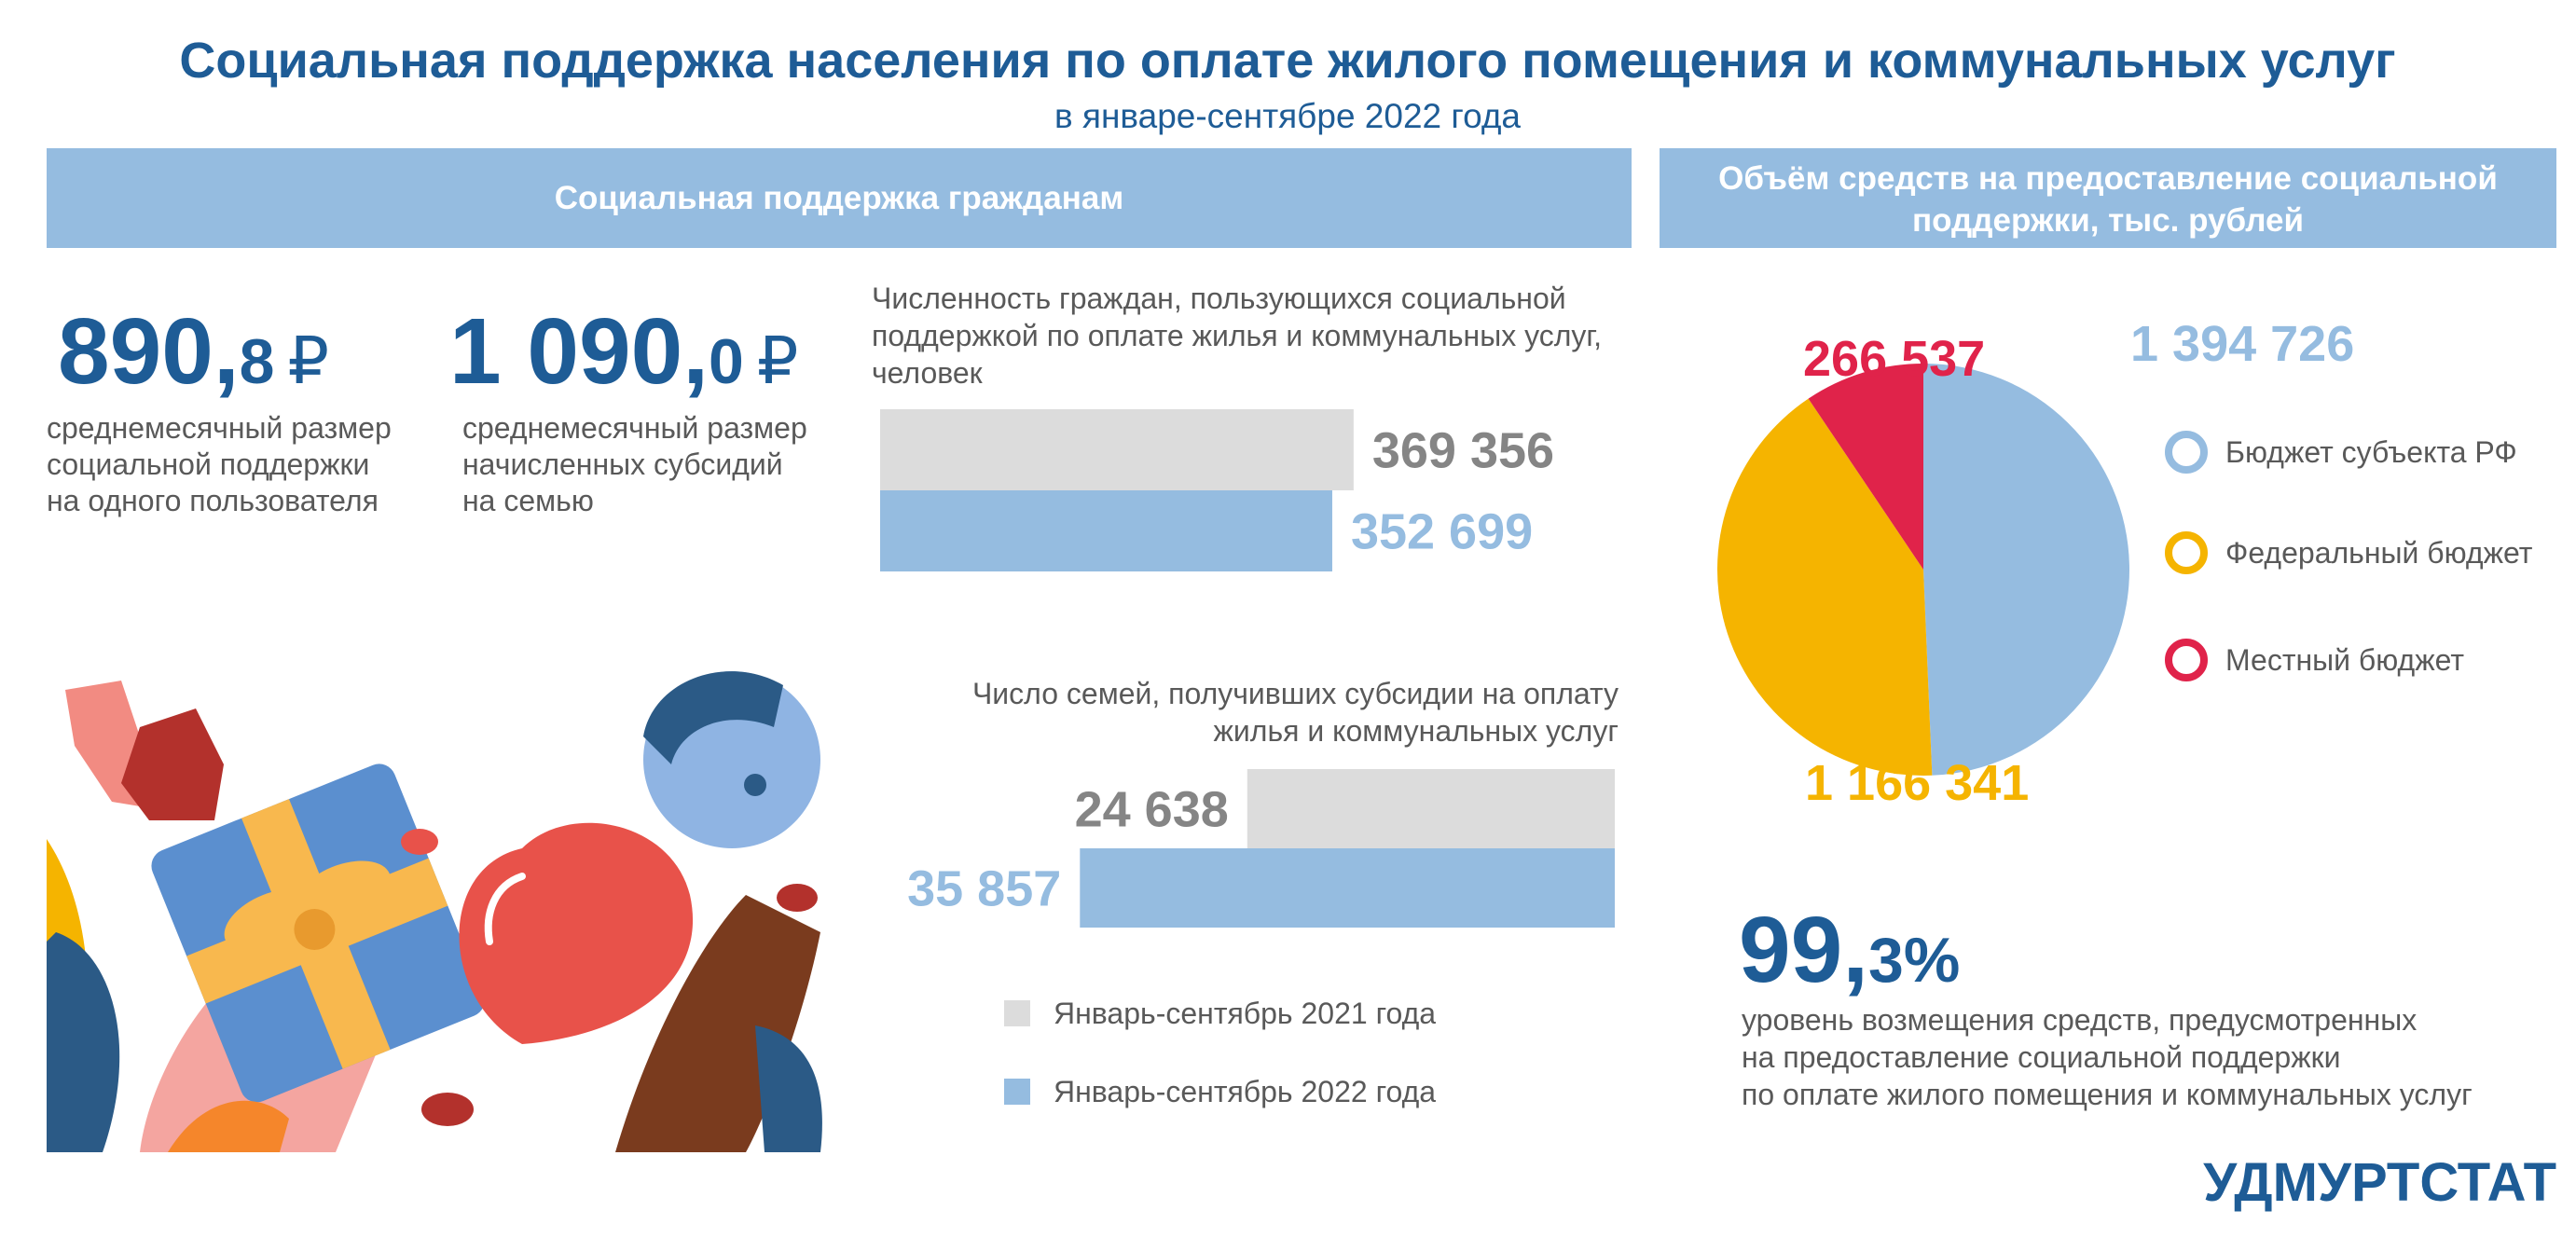  I want to click on brand: УДМУРТСТАТ, so click(2380, 1182).